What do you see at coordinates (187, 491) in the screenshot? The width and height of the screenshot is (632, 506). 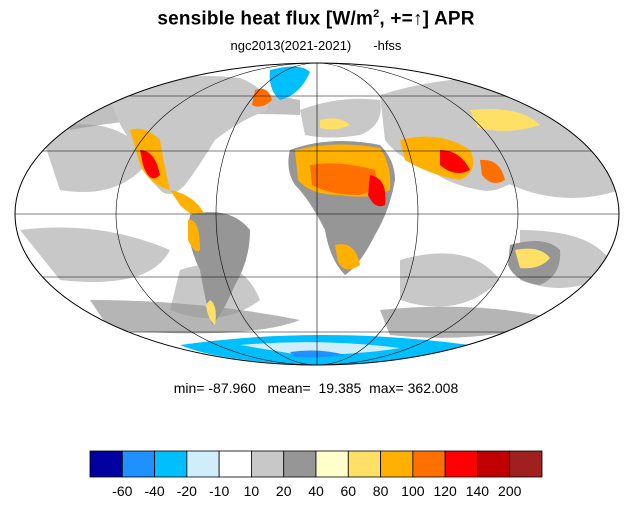 I see `colorbar-label: -20` at bounding box center [187, 491].